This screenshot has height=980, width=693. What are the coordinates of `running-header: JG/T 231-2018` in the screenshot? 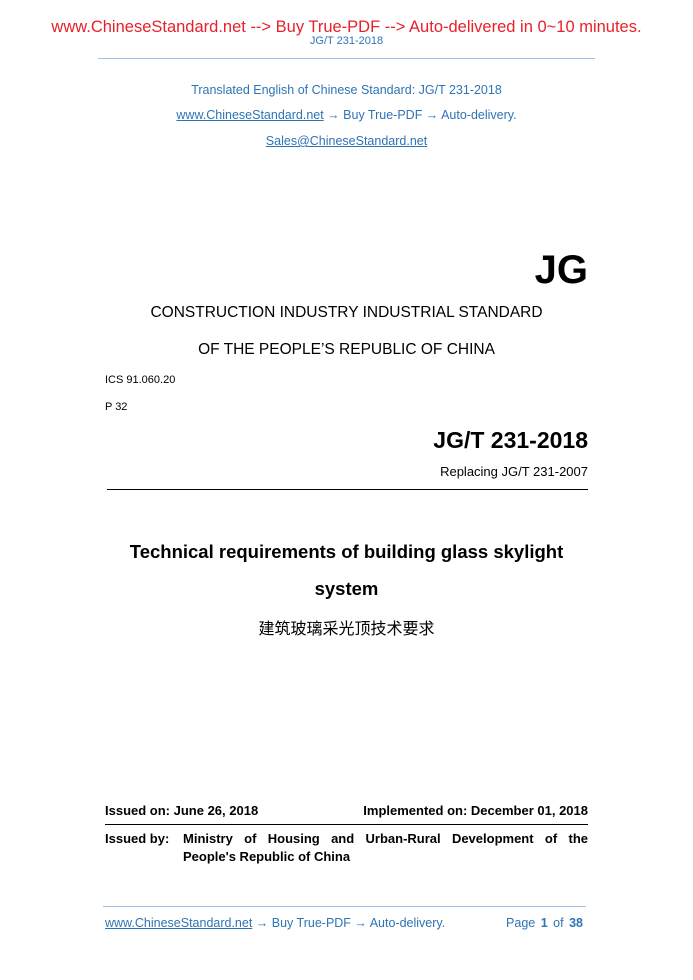 It's located at (346, 41).